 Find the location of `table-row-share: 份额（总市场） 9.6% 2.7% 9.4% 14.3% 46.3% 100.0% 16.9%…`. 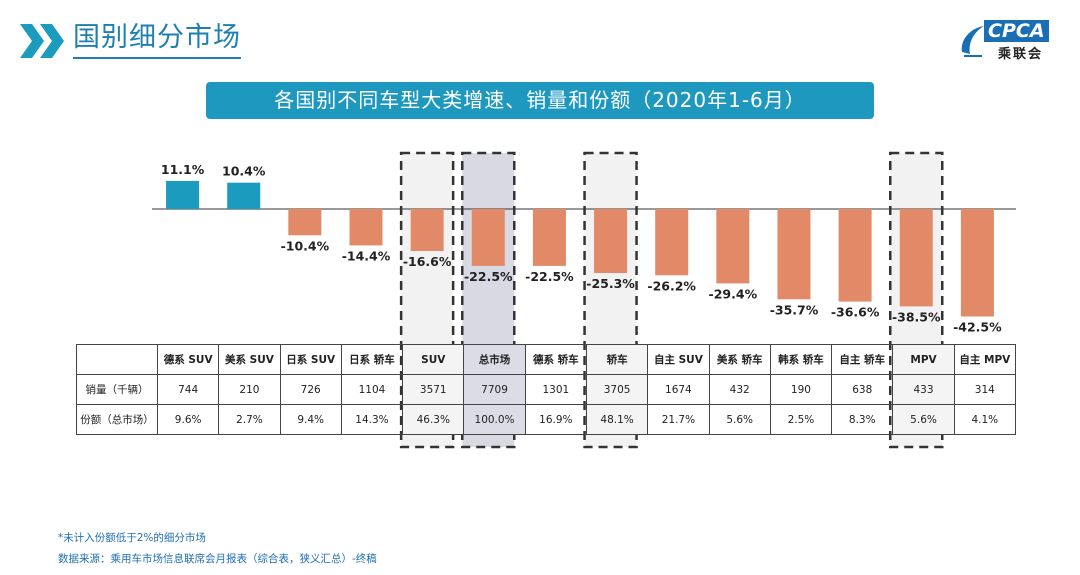

table-row-share: 份额（总市场） 9.6% 2.7% 9.4% 14.3% 46.3% 100.0% 16.9%… is located at coordinates (546, 419).